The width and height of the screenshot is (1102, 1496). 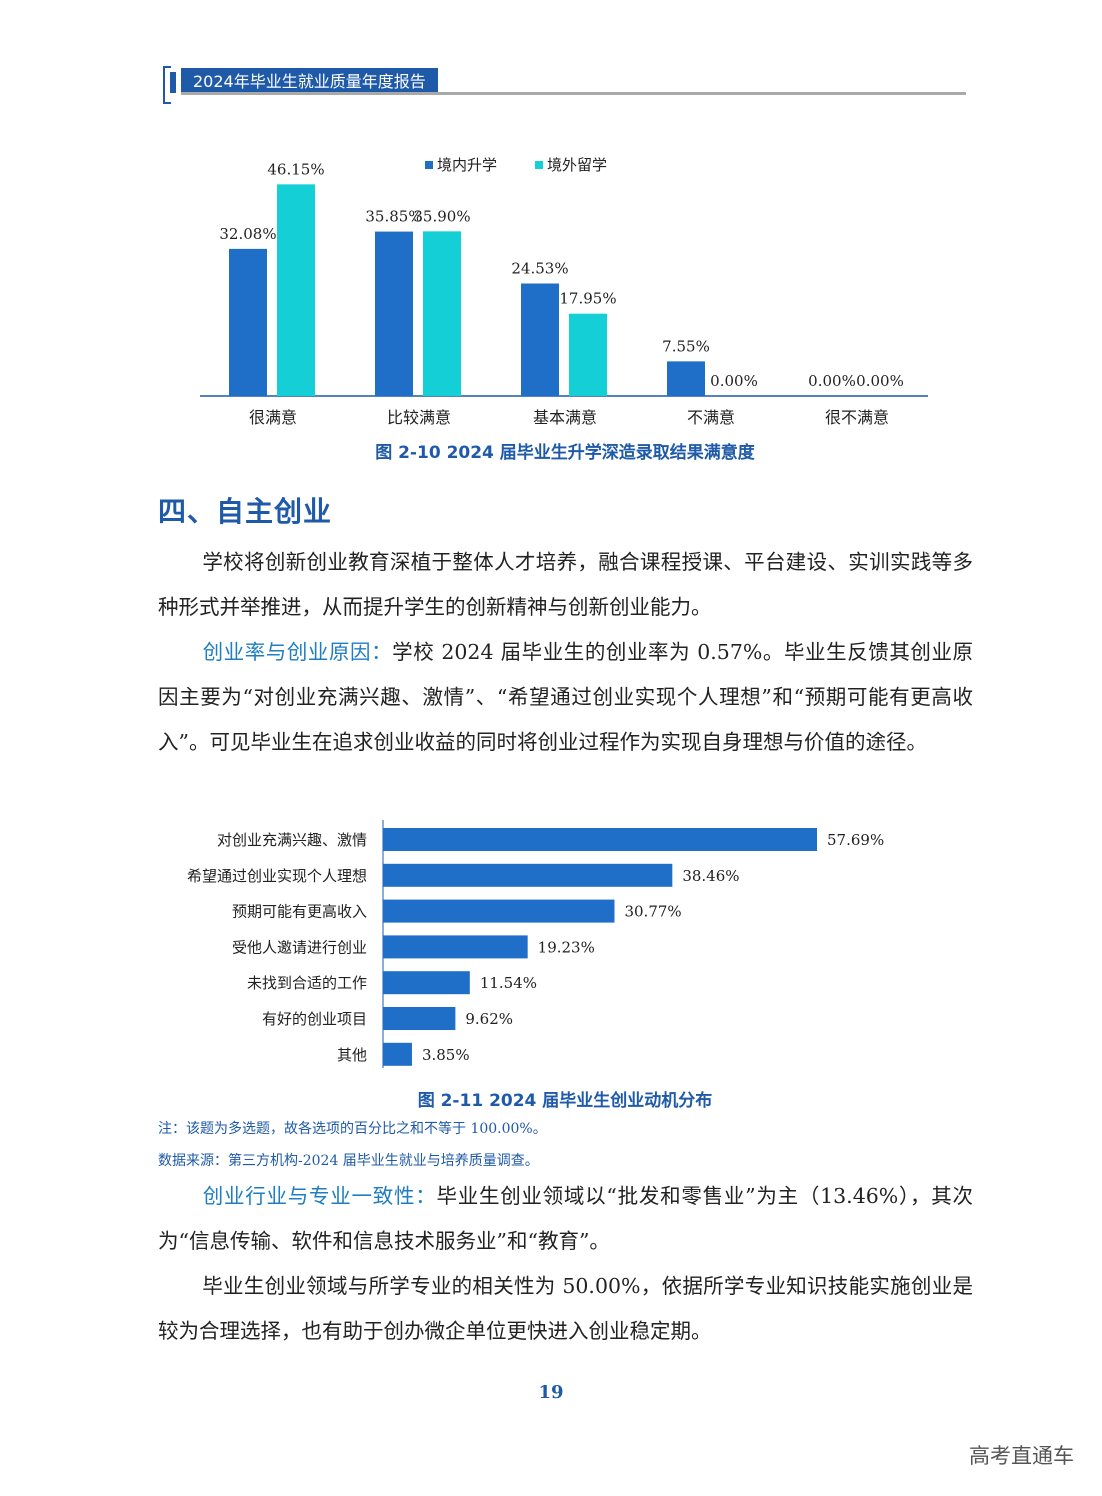 I want to click on data-label: 57.69%, so click(x=855, y=840).